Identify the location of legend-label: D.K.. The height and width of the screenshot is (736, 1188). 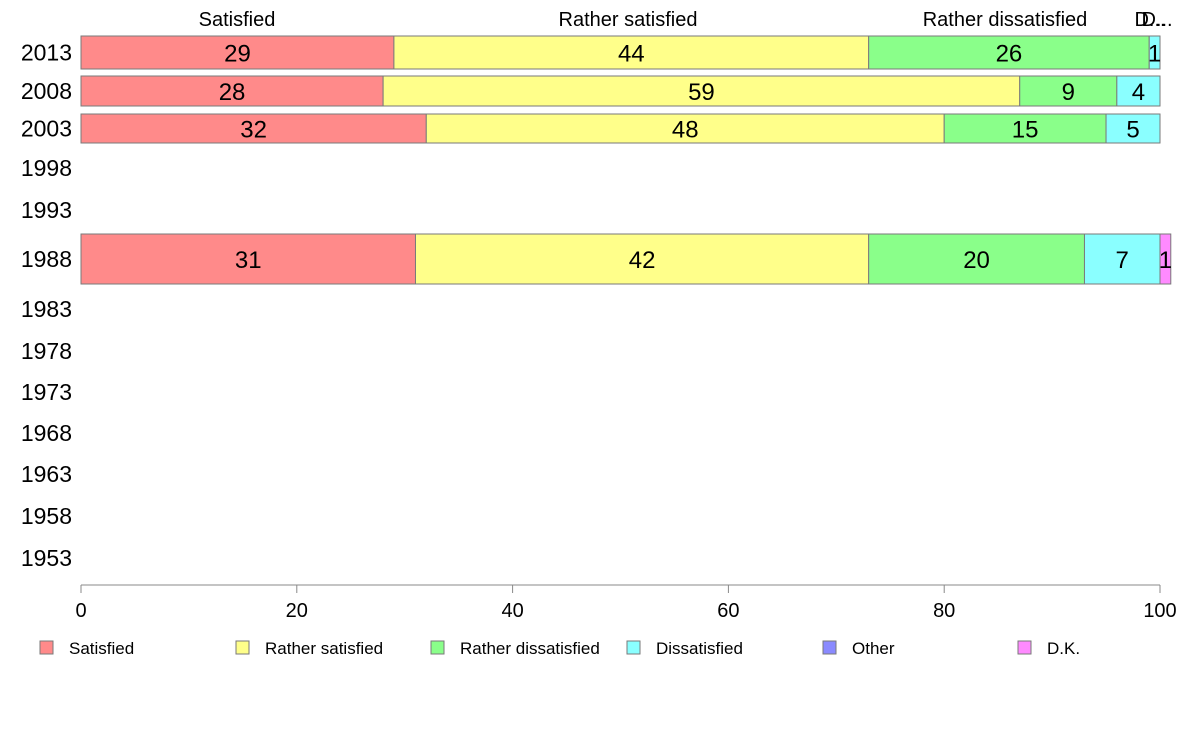
(1063, 648).